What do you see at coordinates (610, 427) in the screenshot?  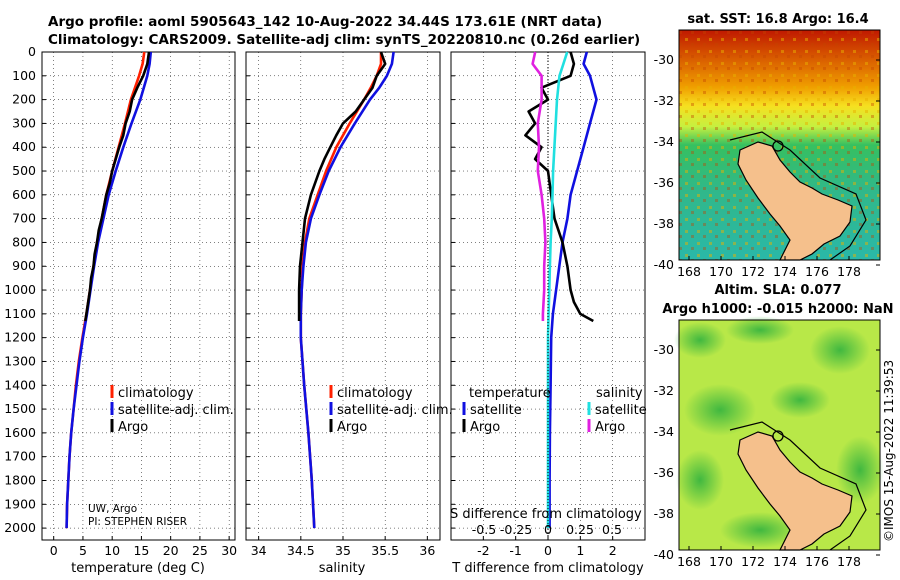 I see `legend-label-s-argo: Argo` at bounding box center [610, 427].